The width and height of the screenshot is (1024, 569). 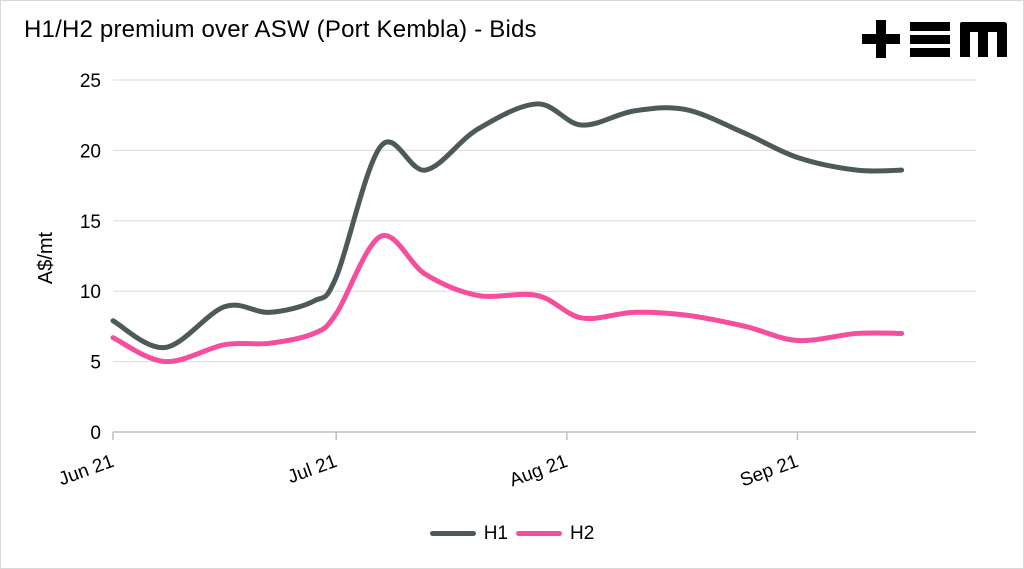 I want to click on x-axis: Jun 21 Jul 21 Aug 21 Sep 21, so click(x=516, y=461).